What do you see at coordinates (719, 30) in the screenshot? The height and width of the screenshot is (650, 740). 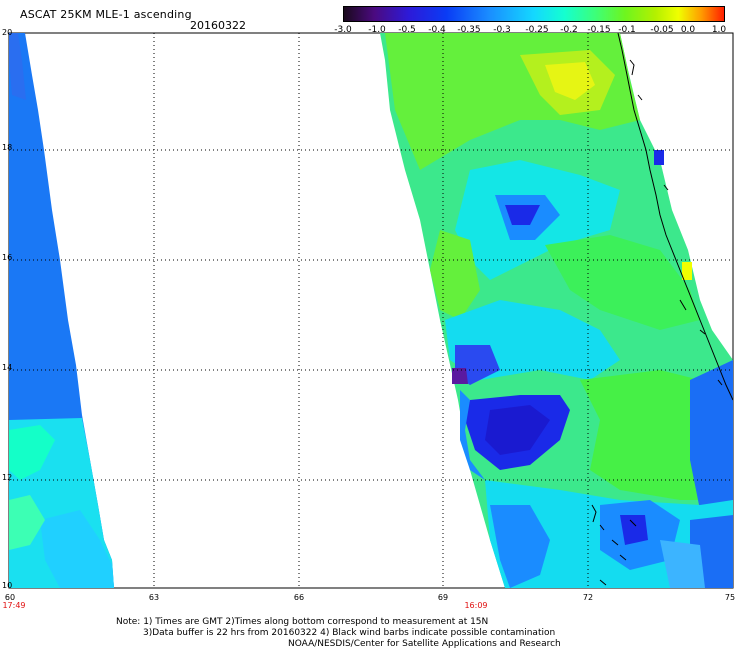 I see `colorbar-label: 1.0` at bounding box center [719, 30].